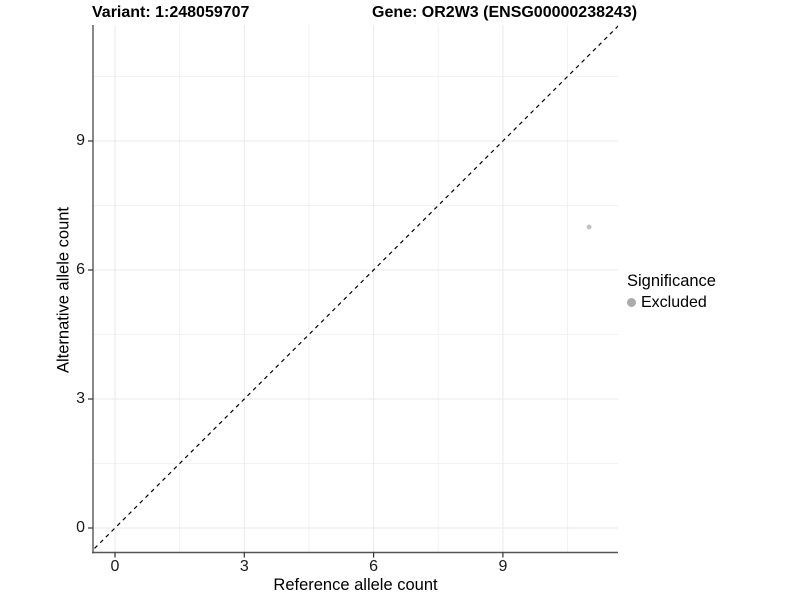  I want to click on data-point, so click(589, 227).